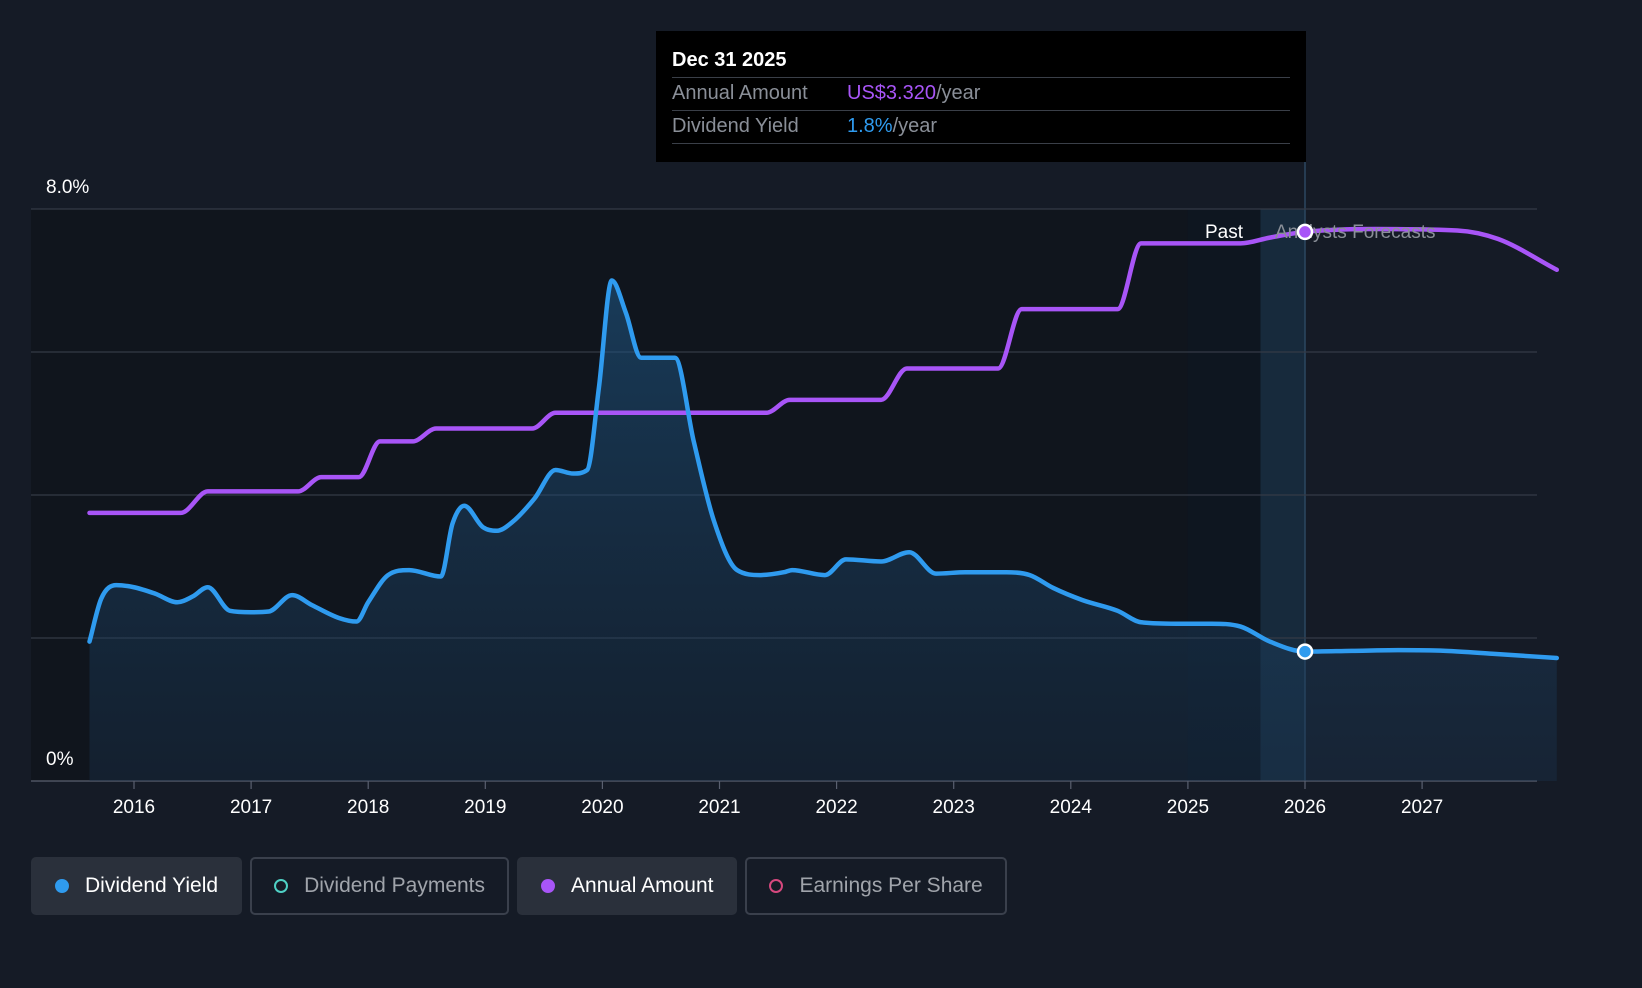 The width and height of the screenshot is (1642, 988). Describe the element at coordinates (981, 127) in the screenshot. I see `tooltip-yield-row: Dividend Yield 1.8% /year` at that location.